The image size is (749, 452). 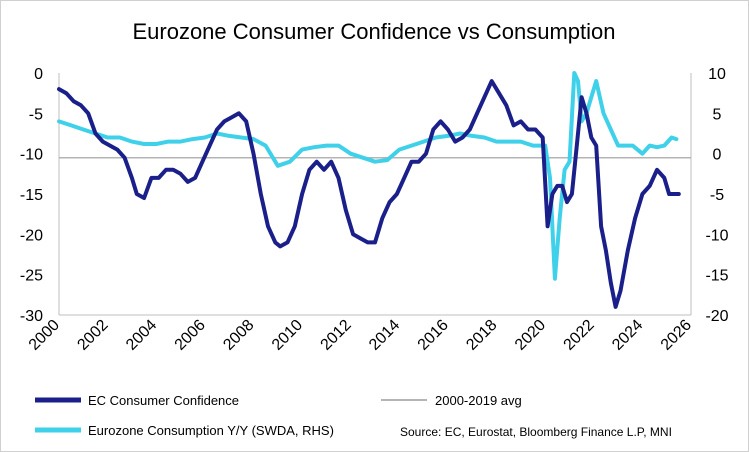 I want to click on right-tick-label: 0, so click(x=717, y=155).